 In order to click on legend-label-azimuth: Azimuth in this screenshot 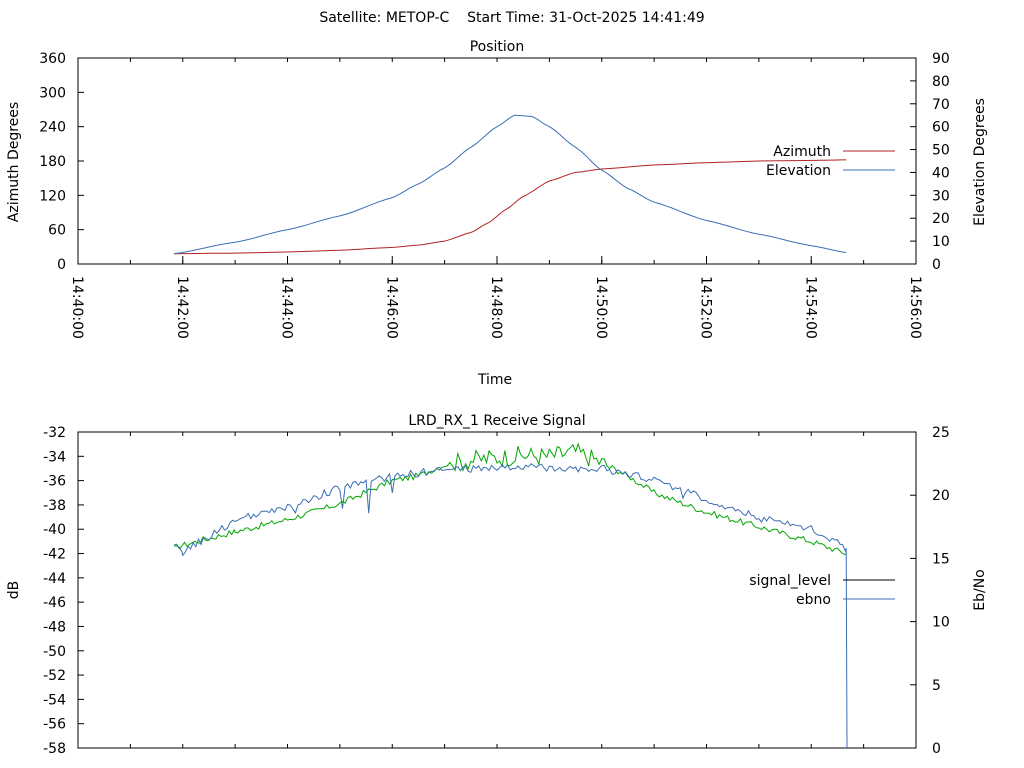, I will do `click(802, 152)`.